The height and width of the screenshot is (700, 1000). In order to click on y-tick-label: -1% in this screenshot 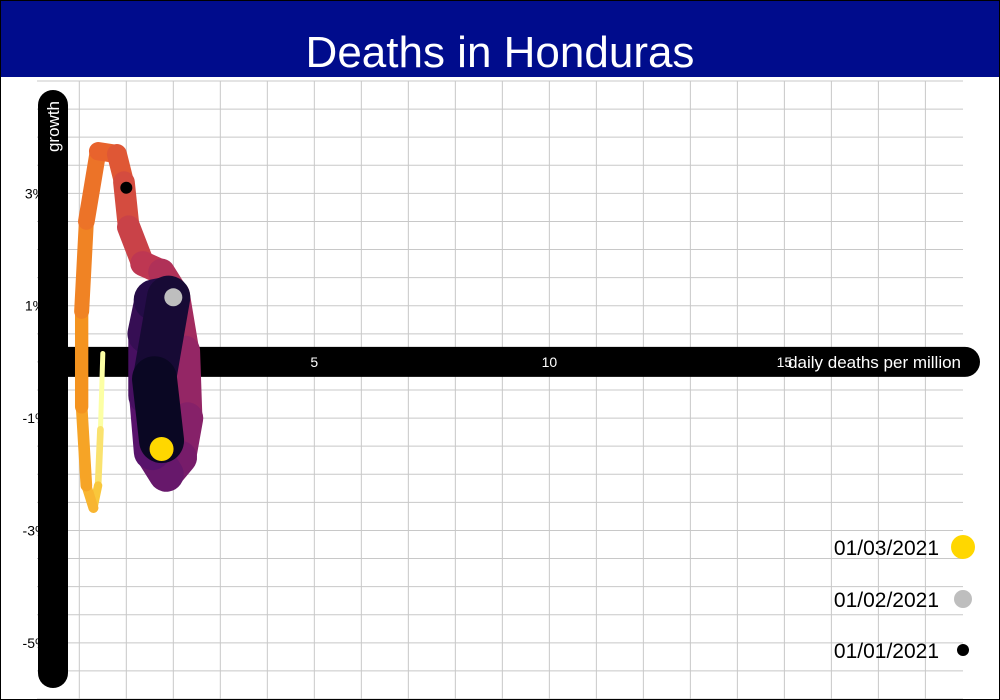, I will do `click(35, 418)`.